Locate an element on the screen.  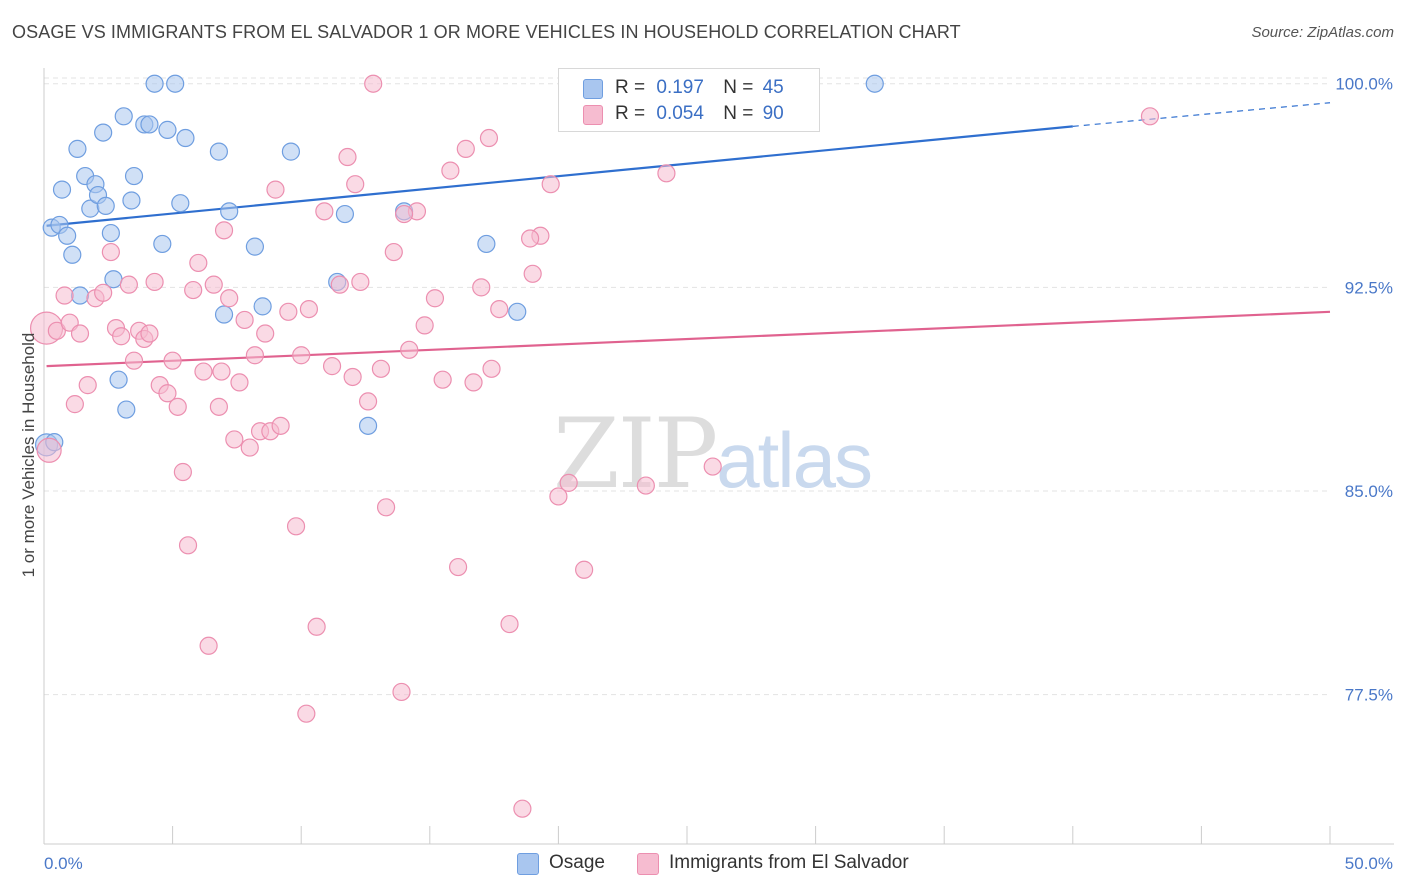
watermark-atlas: atlas is located at coordinates (794, 460).